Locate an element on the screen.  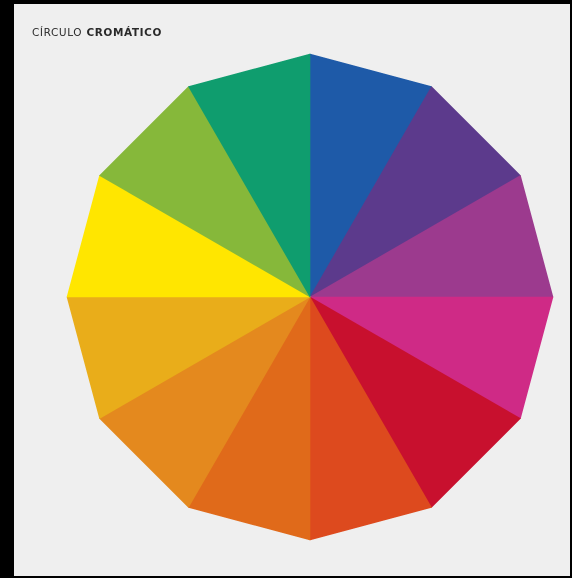
page-title: CÍRCULO CROMÁTICO is located at coordinates (97, 33).